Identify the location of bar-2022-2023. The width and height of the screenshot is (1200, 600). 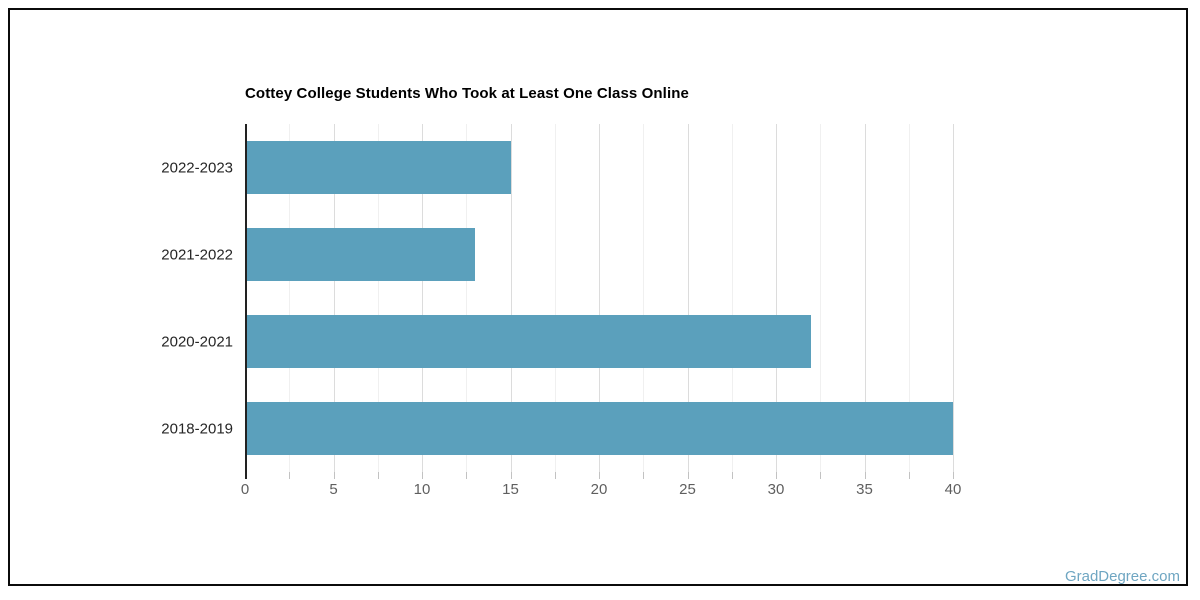
(378, 167).